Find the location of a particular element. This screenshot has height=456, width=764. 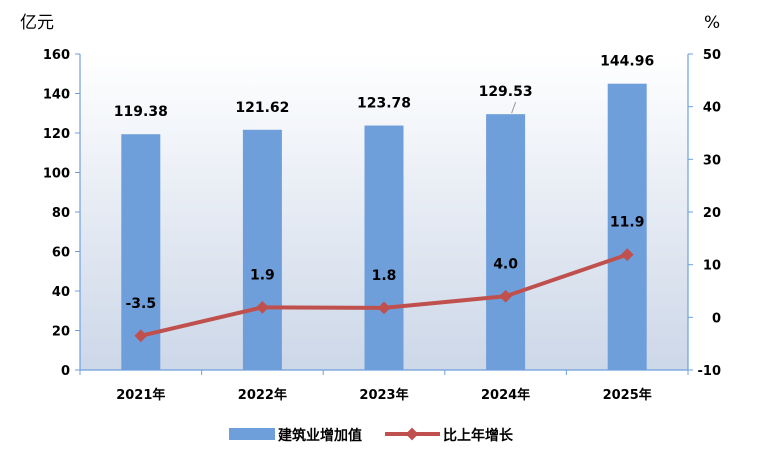

right-tick-label: -10 is located at coordinates (710, 371).